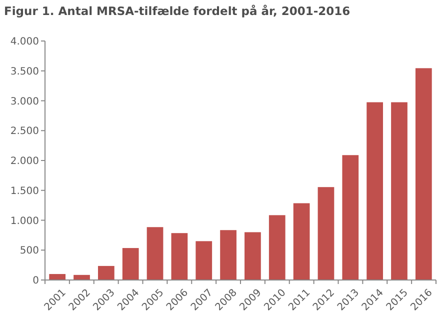  What do you see at coordinates (24, 191) in the screenshot?
I see `y-tick-label: 1.500` at bounding box center [24, 191].